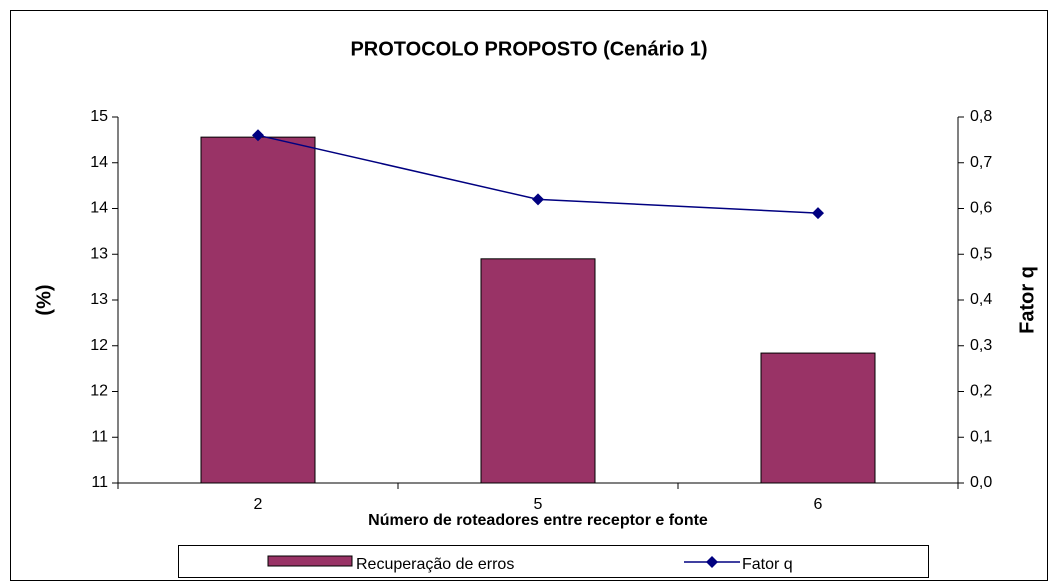  What do you see at coordinates (258, 504) in the screenshot?
I see `x-tick-label: 2` at bounding box center [258, 504].